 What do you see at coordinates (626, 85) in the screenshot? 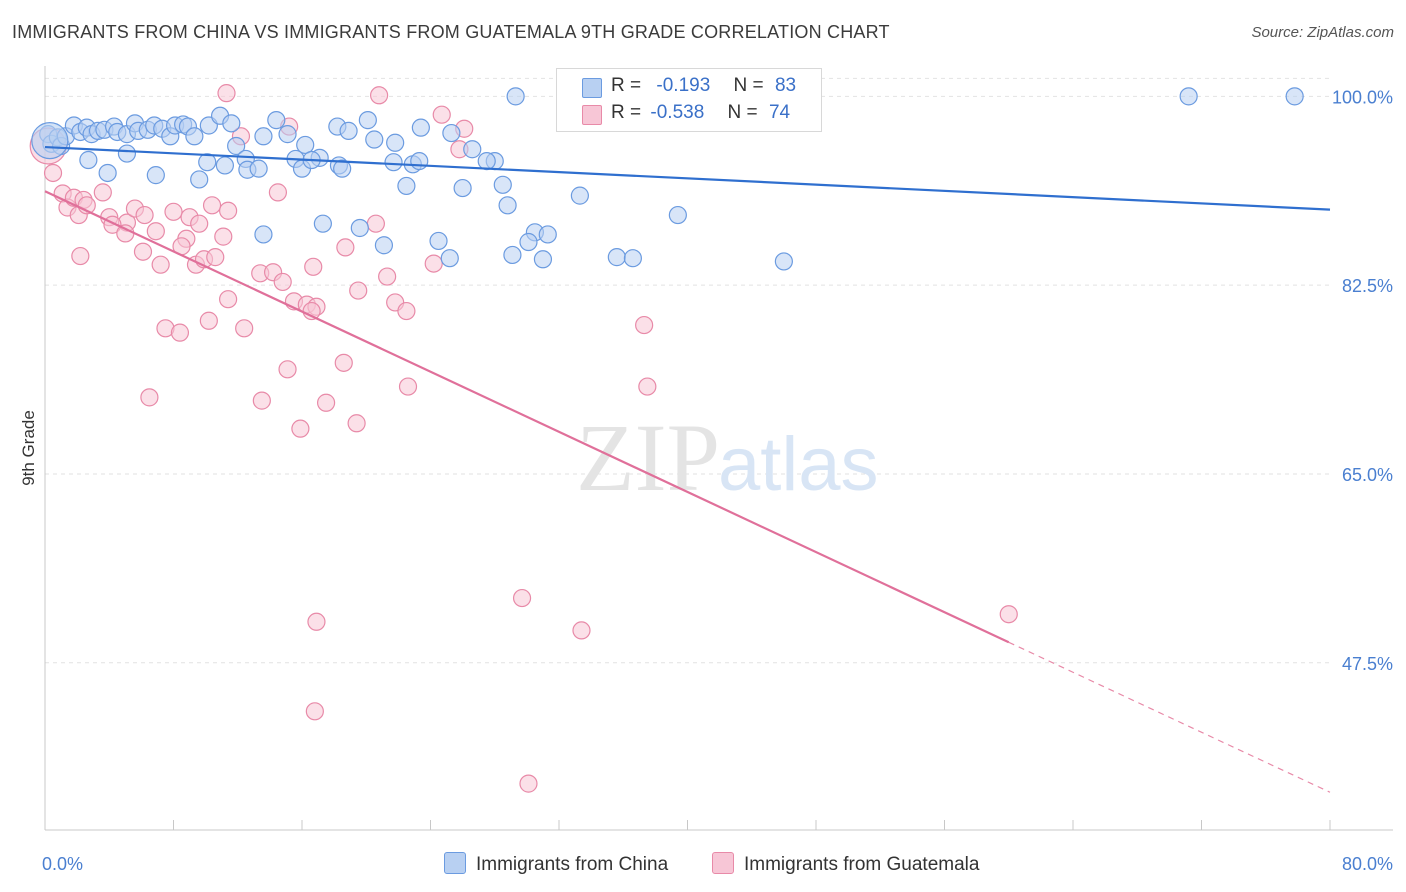
I see `legend-r-label-china: R =` at bounding box center [626, 85].